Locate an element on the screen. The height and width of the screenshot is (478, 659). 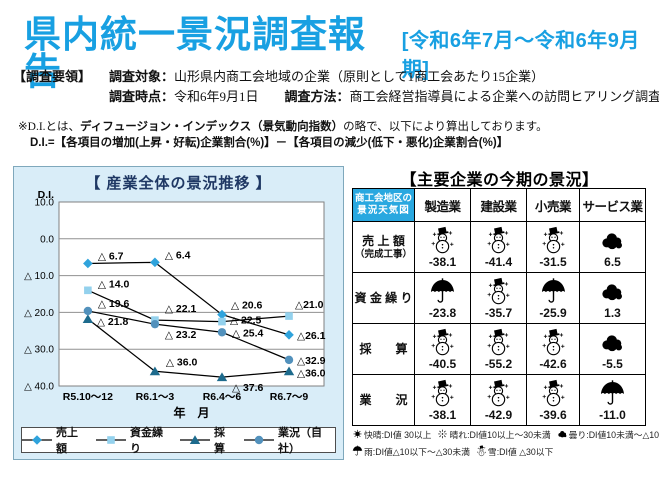
weather-row: 採 算 -40.5 -55.2 -42.6 -5.5 is located at coordinates (499, 349).